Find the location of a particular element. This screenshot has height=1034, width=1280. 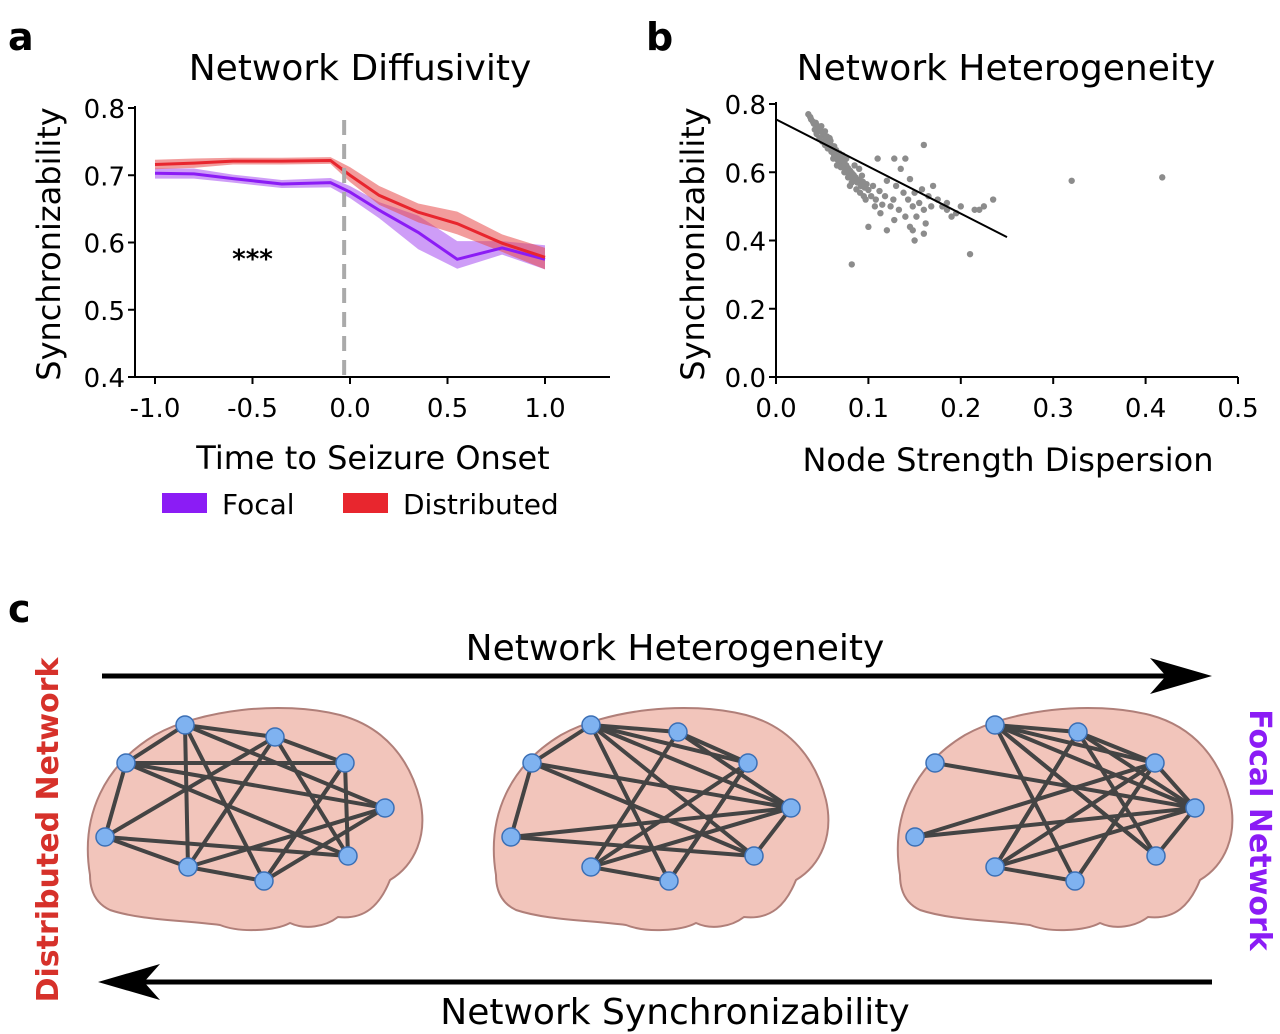

y-tick-label: 0.6 is located at coordinates (104, 245).